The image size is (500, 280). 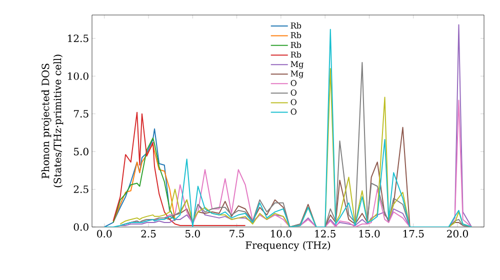 I want to click on x-tick-label: 5.0, so click(x=193, y=234).